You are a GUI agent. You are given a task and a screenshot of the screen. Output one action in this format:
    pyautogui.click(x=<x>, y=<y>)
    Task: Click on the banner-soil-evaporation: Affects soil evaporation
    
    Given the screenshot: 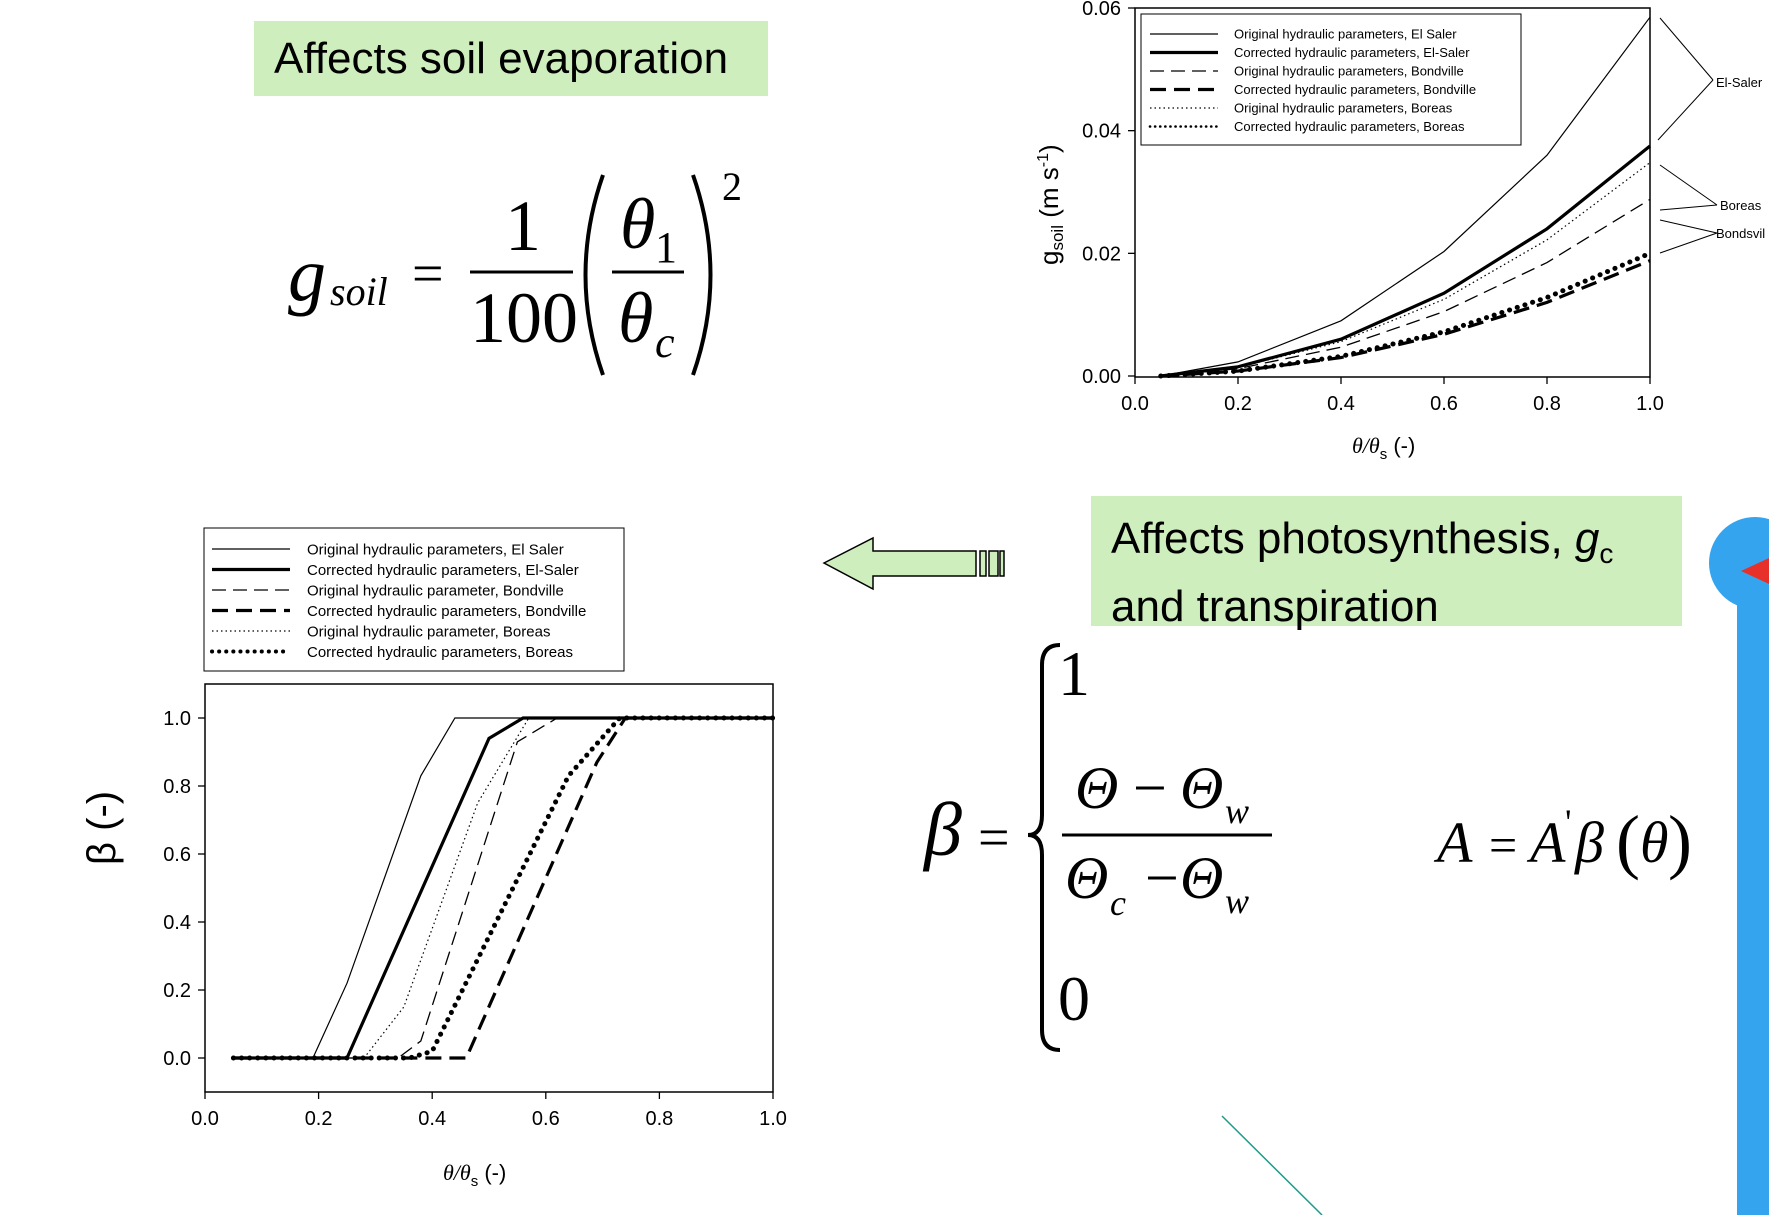 What is the action you would take?
    pyautogui.click(x=511, y=58)
    